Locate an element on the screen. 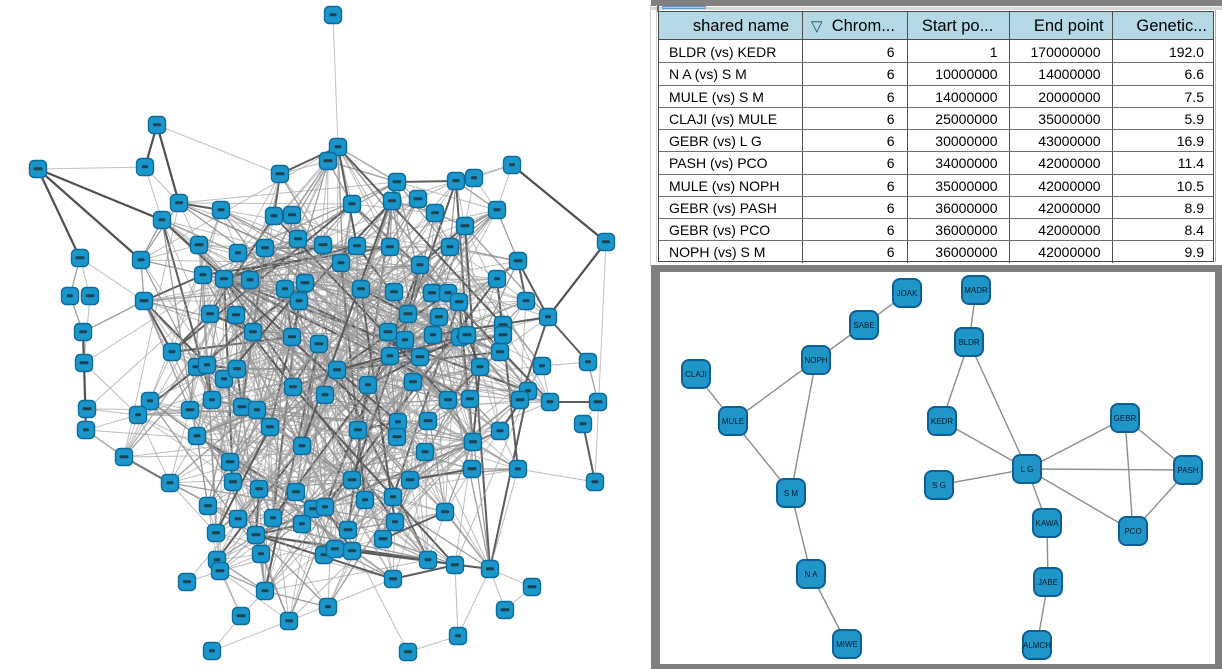 This screenshot has height=669, width=1222. svg-text: KAWA is located at coordinates (1048, 523).